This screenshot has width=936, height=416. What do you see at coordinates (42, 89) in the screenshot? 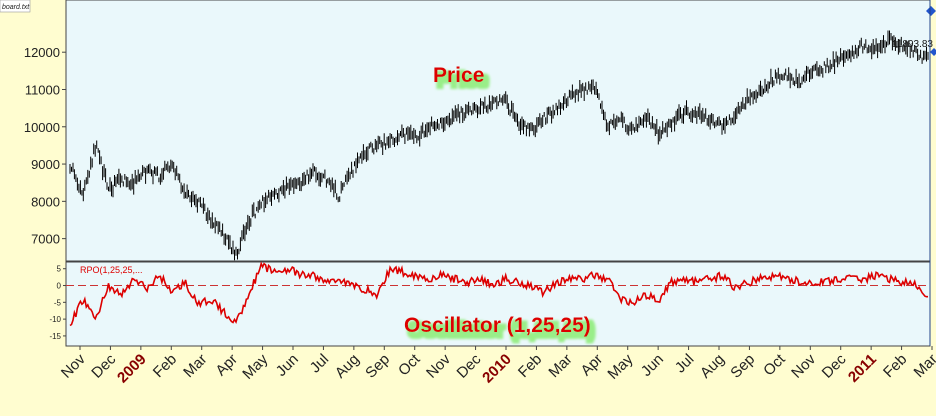
I see `price-y-tick-label: 11000` at bounding box center [42, 89].